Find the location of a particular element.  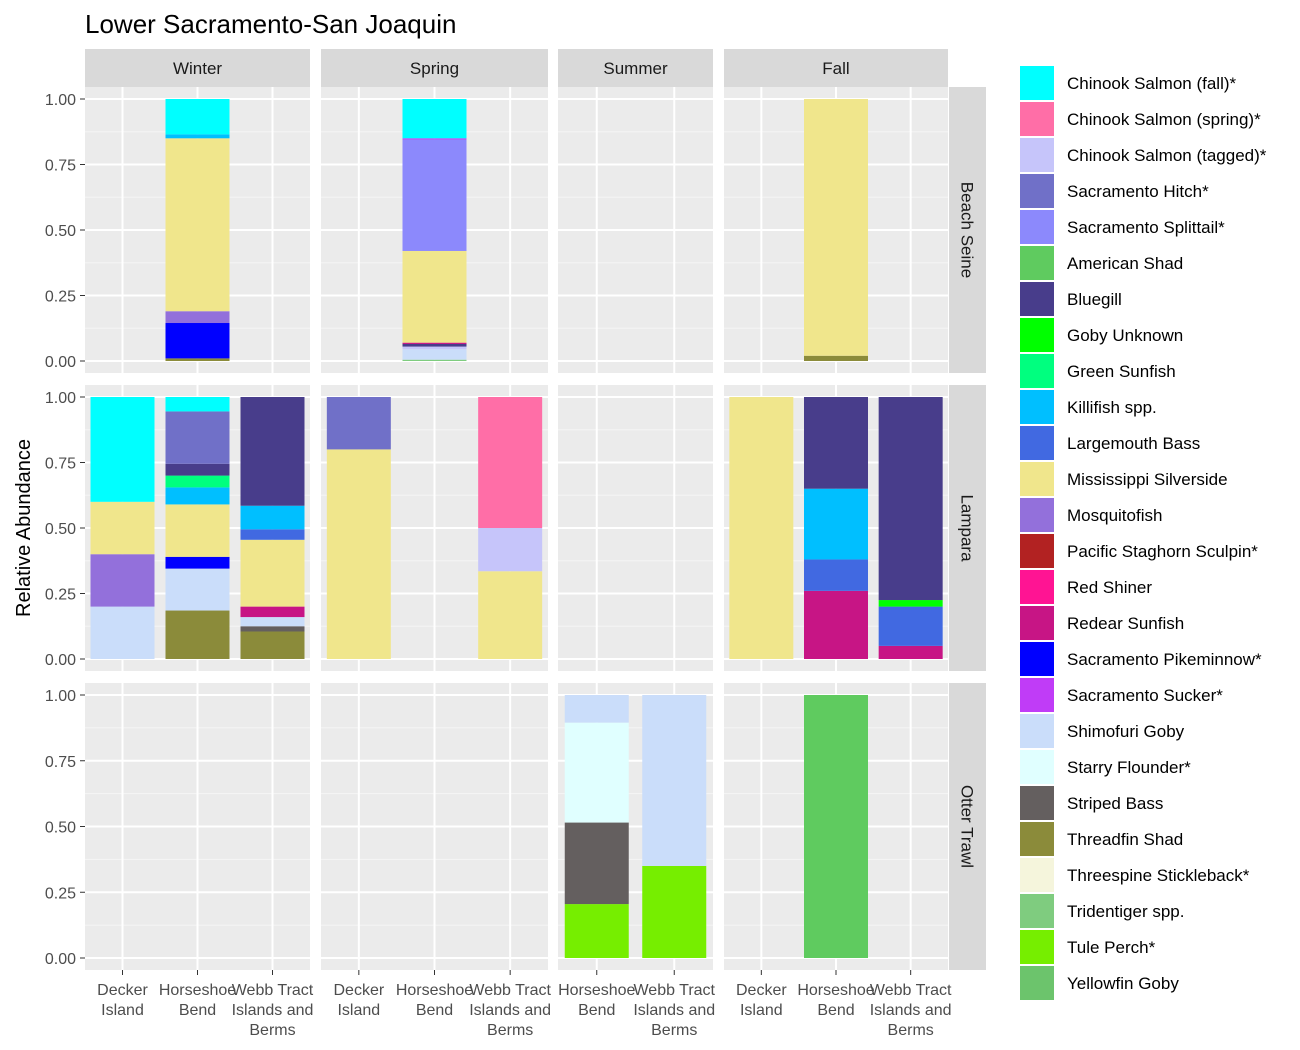

y-tick-label: 0.50 is located at coordinates (60, 231).